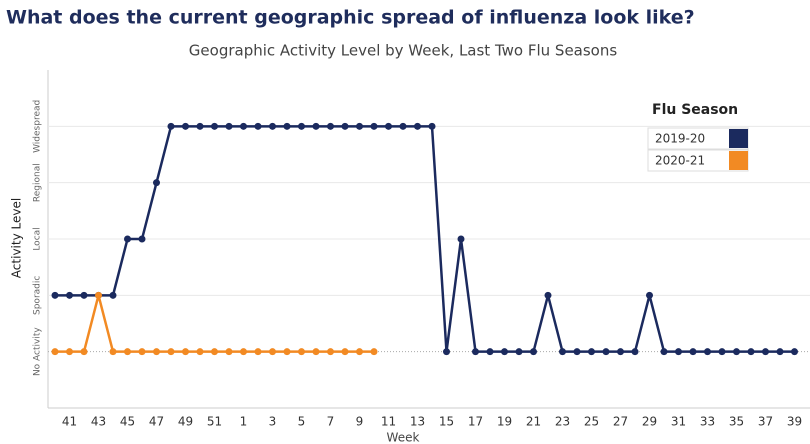 This screenshot has height=444, width=810. Describe the element at coordinates (388, 422) in the screenshot. I see `x-tick-label: 11` at that location.